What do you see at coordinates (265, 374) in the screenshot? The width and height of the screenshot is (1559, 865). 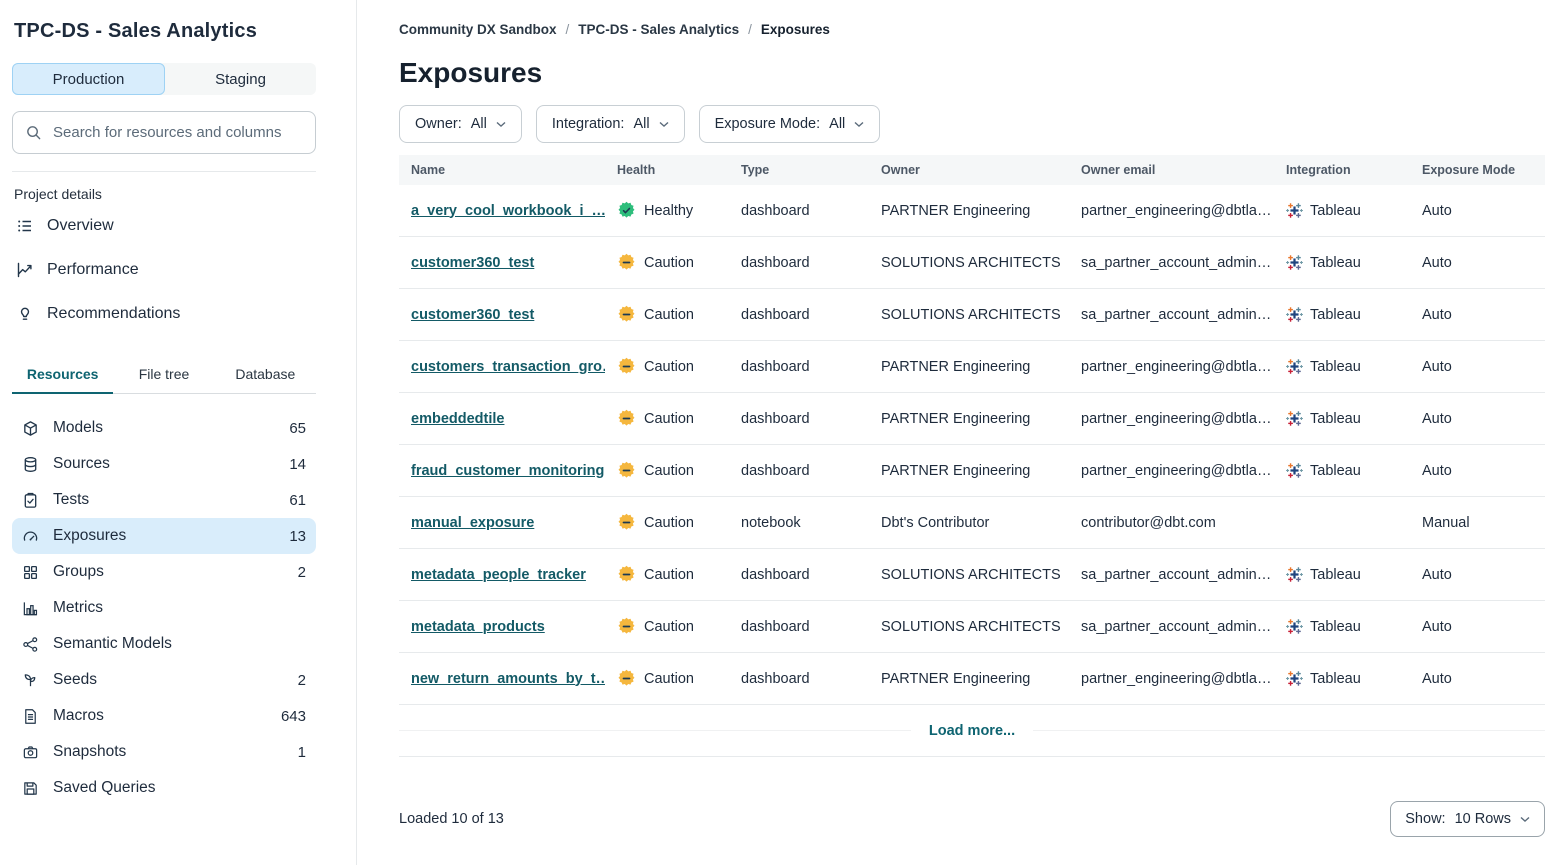 I see `tab-database: Database` at bounding box center [265, 374].